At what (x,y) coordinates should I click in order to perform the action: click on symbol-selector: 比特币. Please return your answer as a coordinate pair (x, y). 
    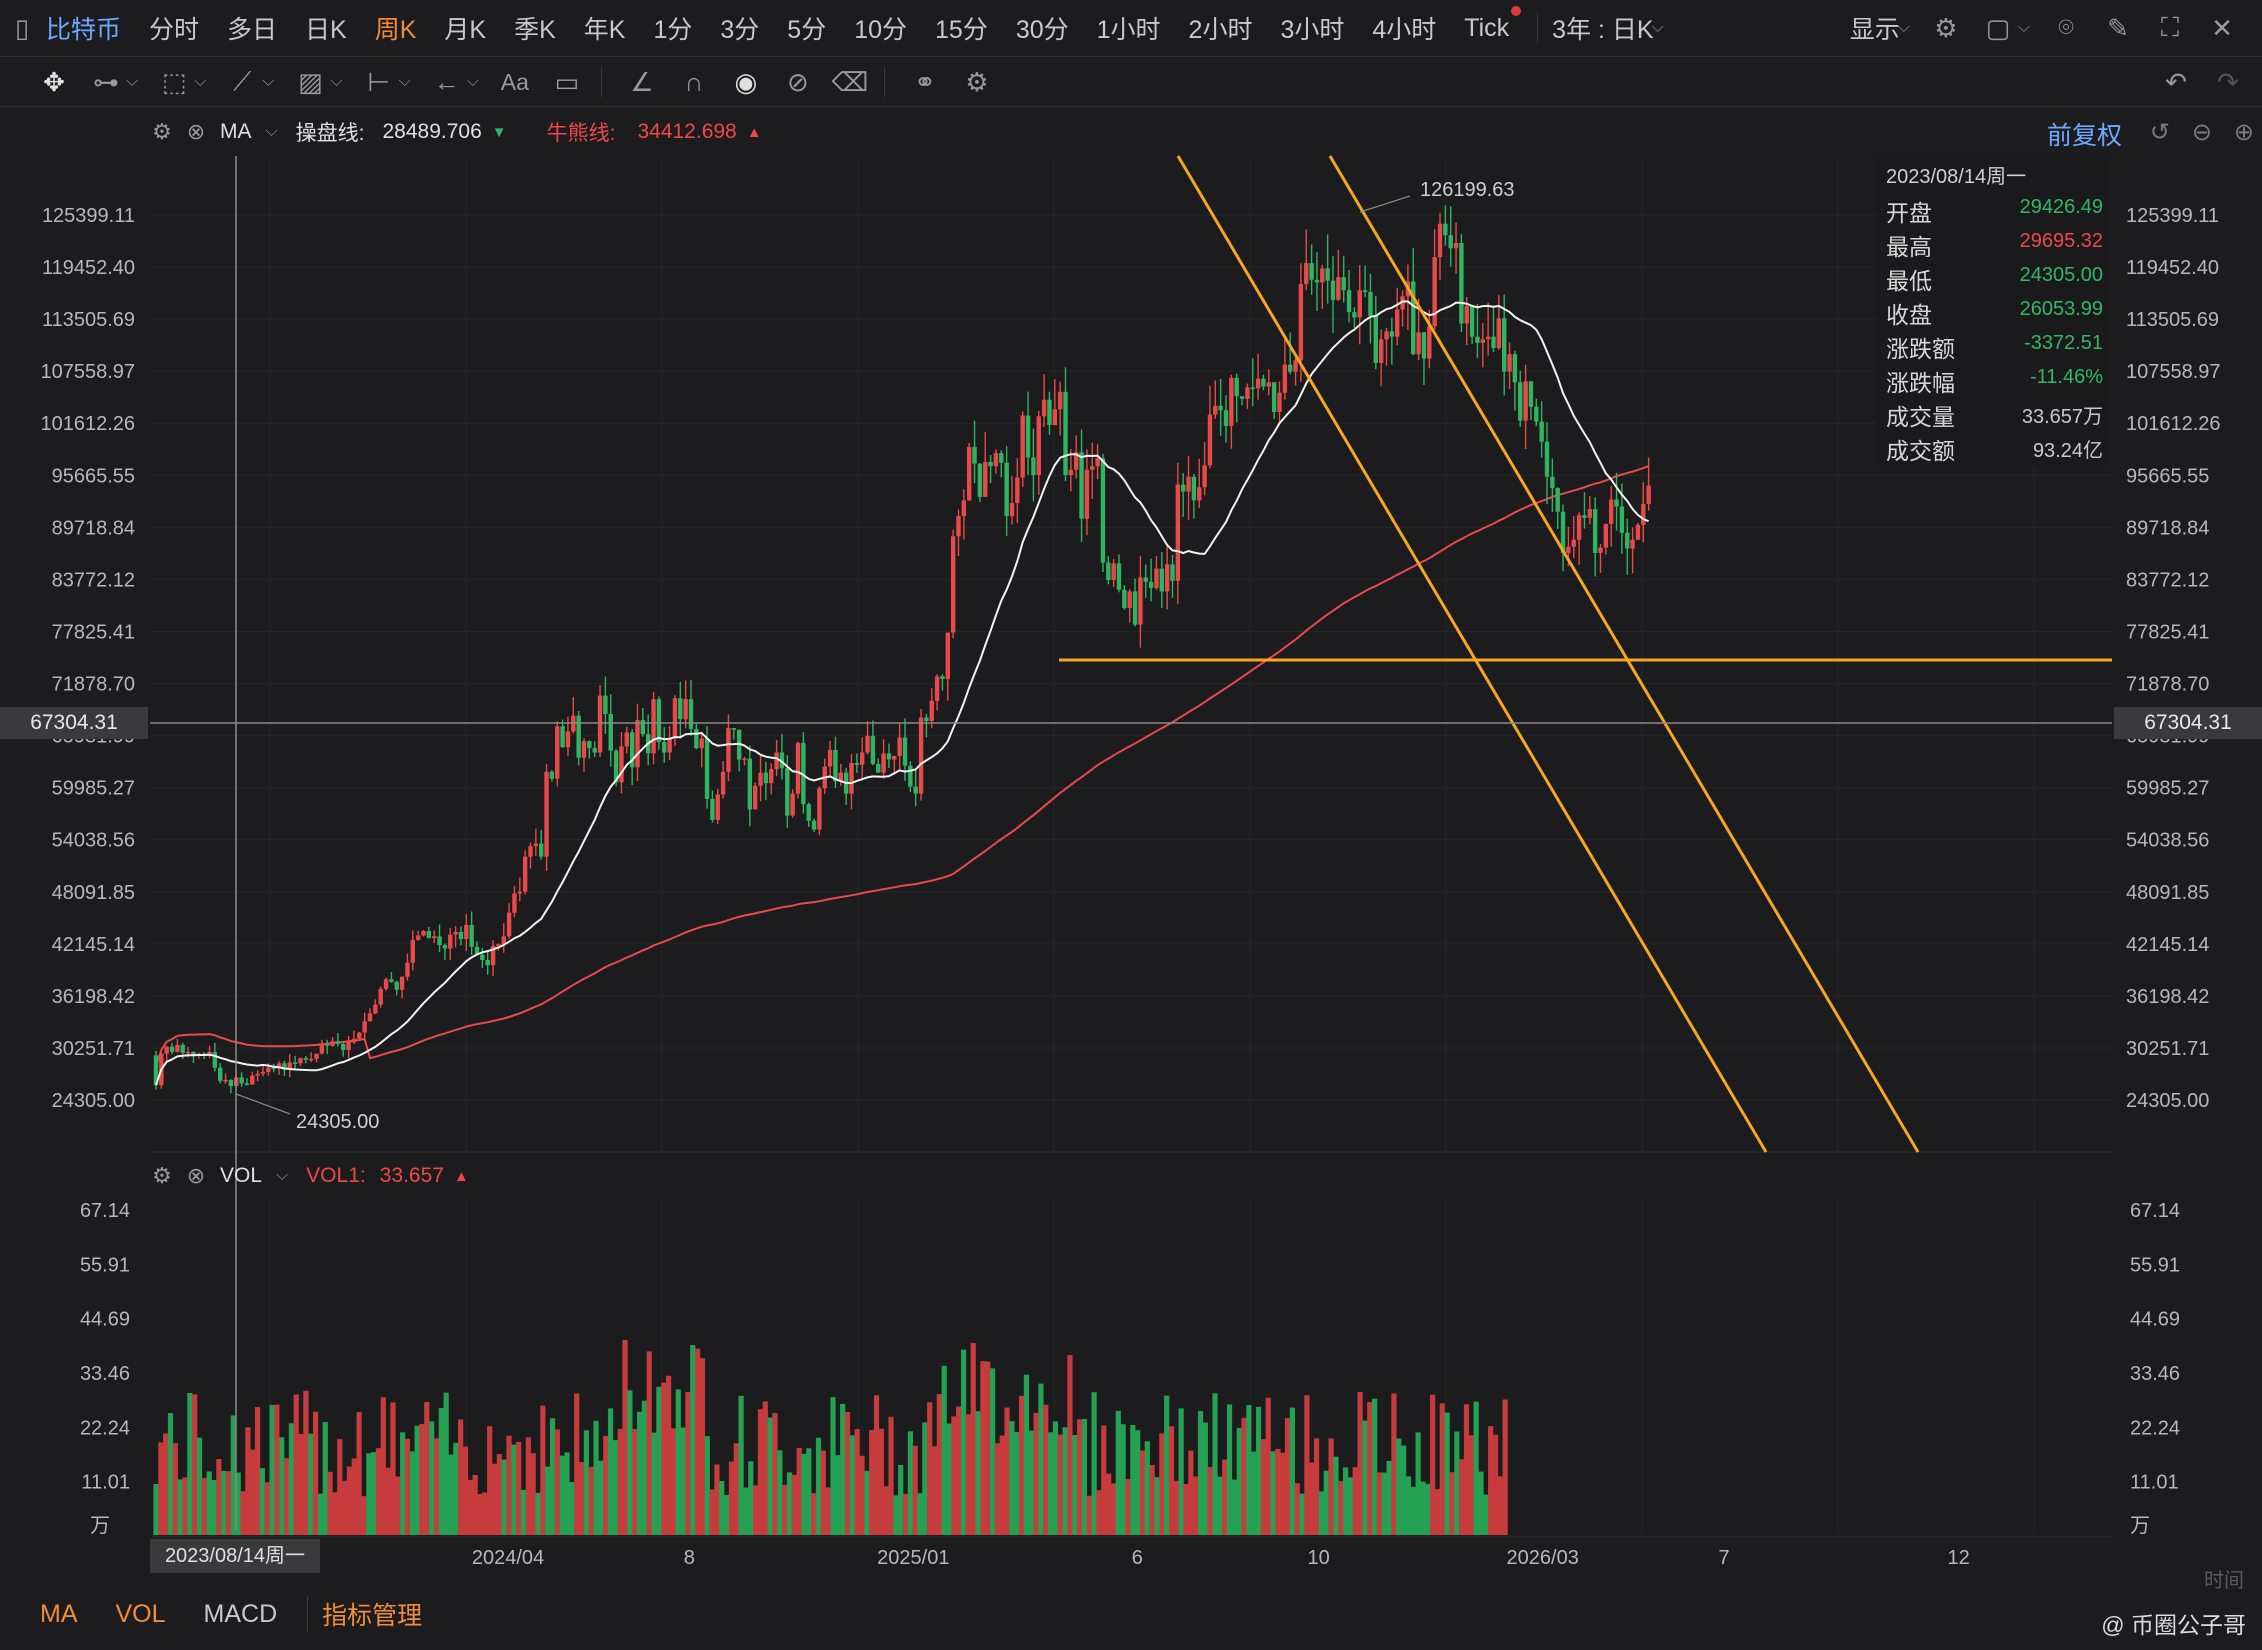
    Looking at the image, I should click on (84, 30).